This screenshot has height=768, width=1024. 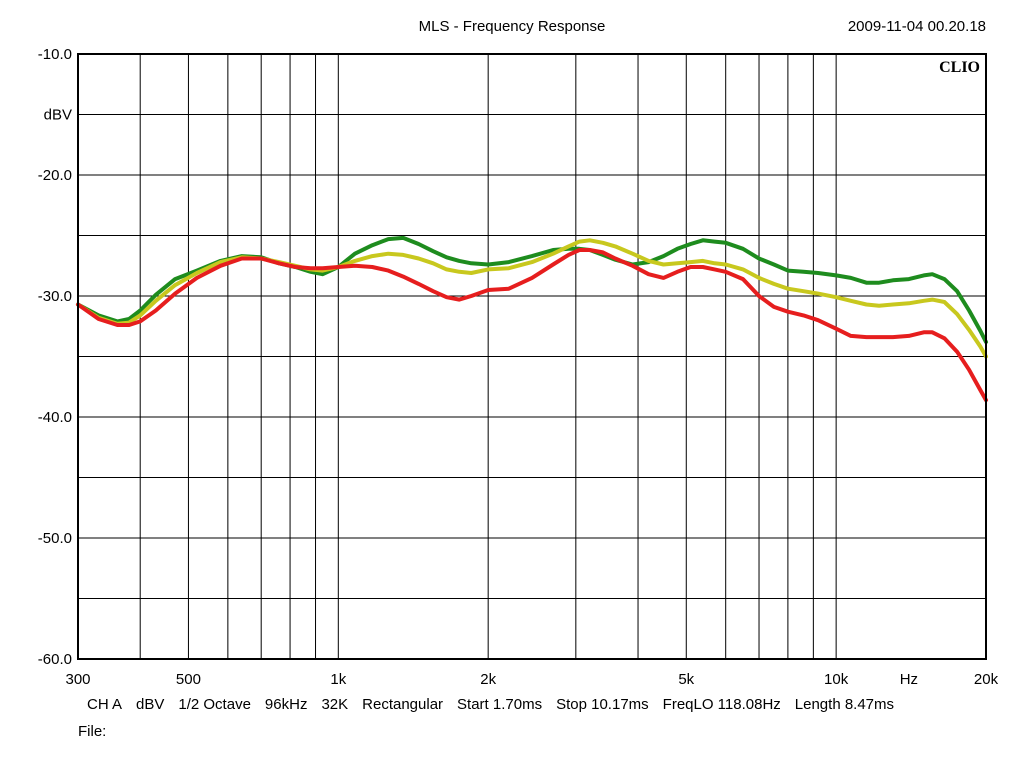 What do you see at coordinates (77, 679) in the screenshot?
I see `x-tick-label: 300` at bounding box center [77, 679].